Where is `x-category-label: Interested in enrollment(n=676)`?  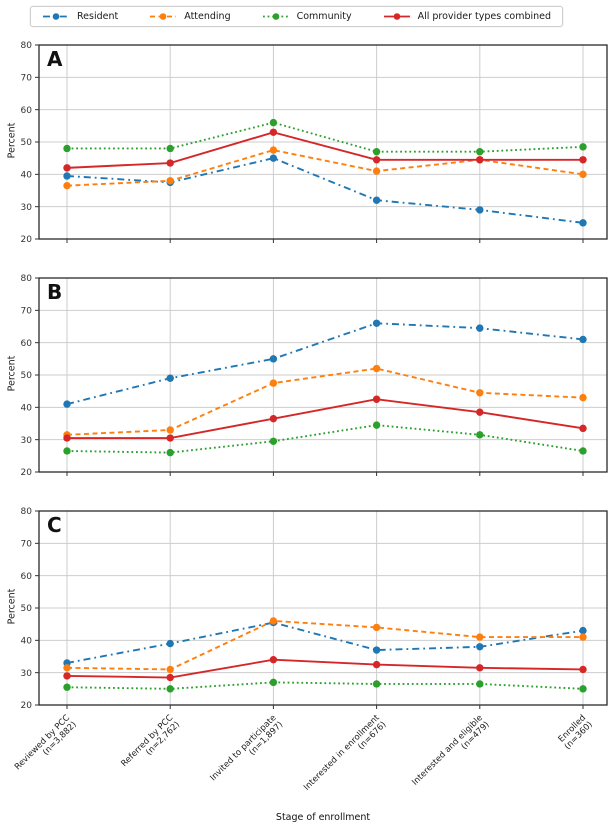 x-category-label: Interested in enrollment(n=676) is located at coordinates (345, 756).